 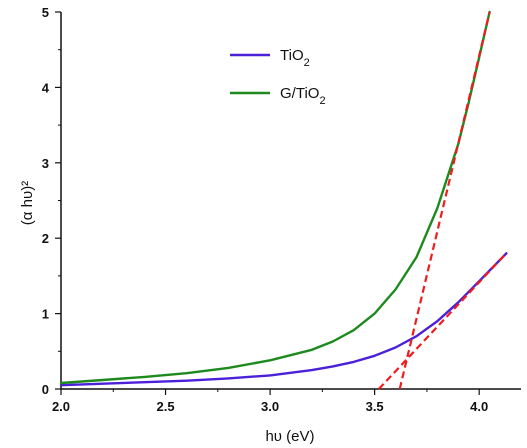 I want to click on x-axis-label: hυ (eV), so click(x=289, y=436).